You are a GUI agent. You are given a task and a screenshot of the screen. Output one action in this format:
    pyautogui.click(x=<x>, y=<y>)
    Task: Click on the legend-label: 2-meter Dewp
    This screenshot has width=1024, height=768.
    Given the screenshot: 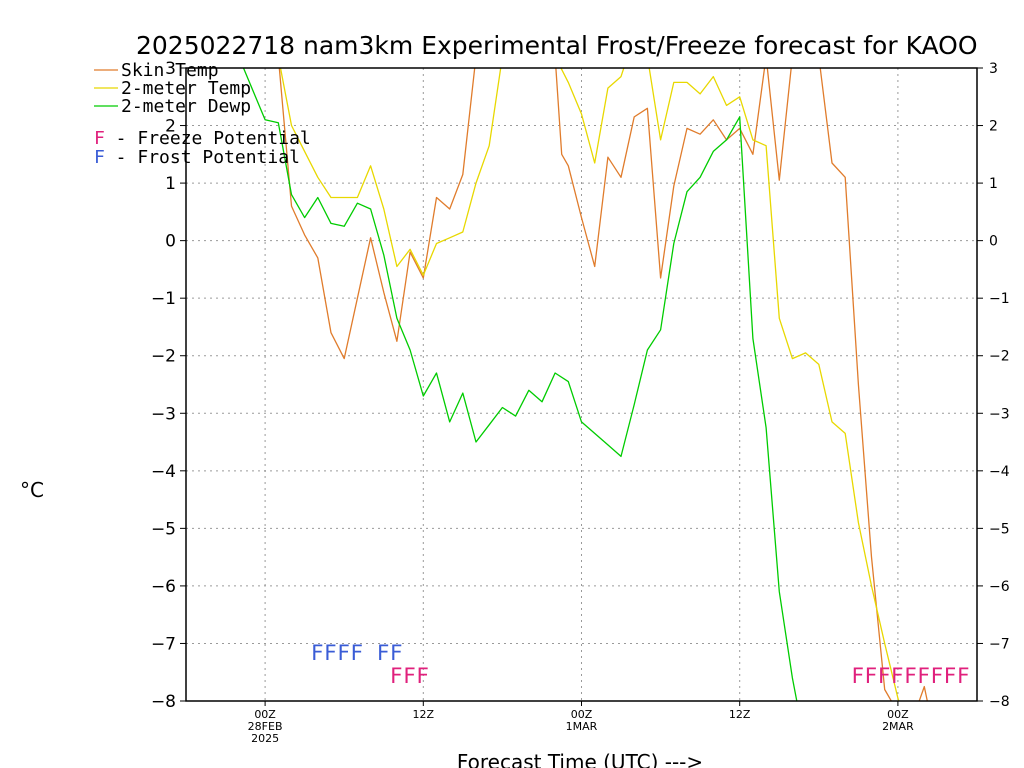 What is the action you would take?
    pyautogui.click(x=186, y=106)
    